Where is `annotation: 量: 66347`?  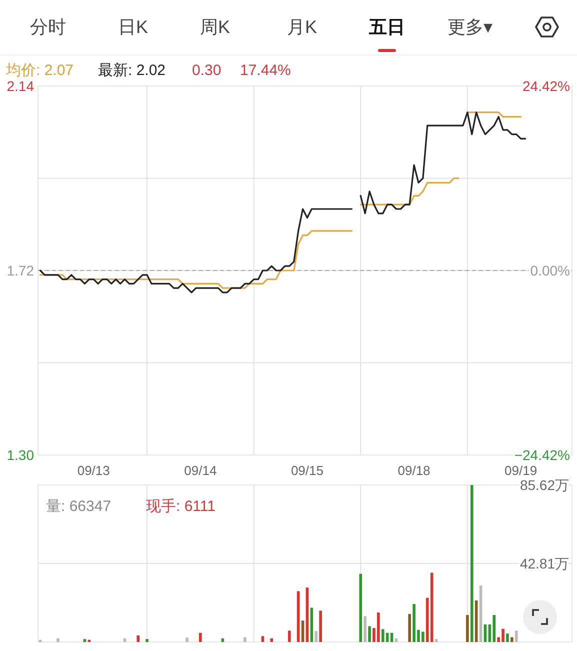 annotation: 量: 66347 is located at coordinates (79, 506).